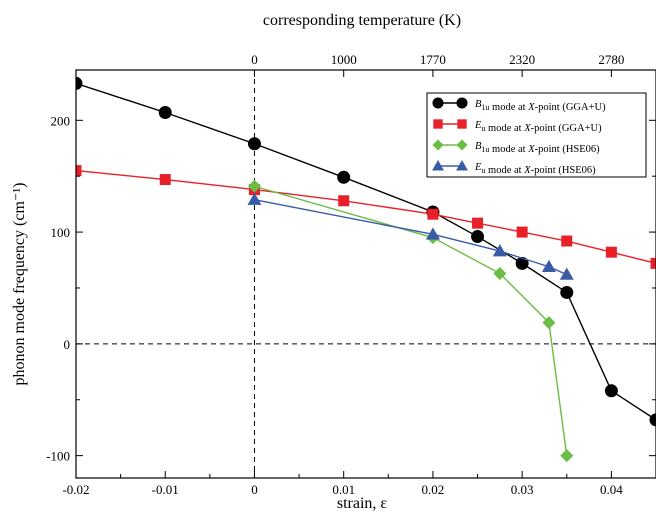 Image resolution: width=656 pixels, height=515 pixels. I want to click on legend-label: B1u mode at X-point (GGA+U), so click(540, 106).